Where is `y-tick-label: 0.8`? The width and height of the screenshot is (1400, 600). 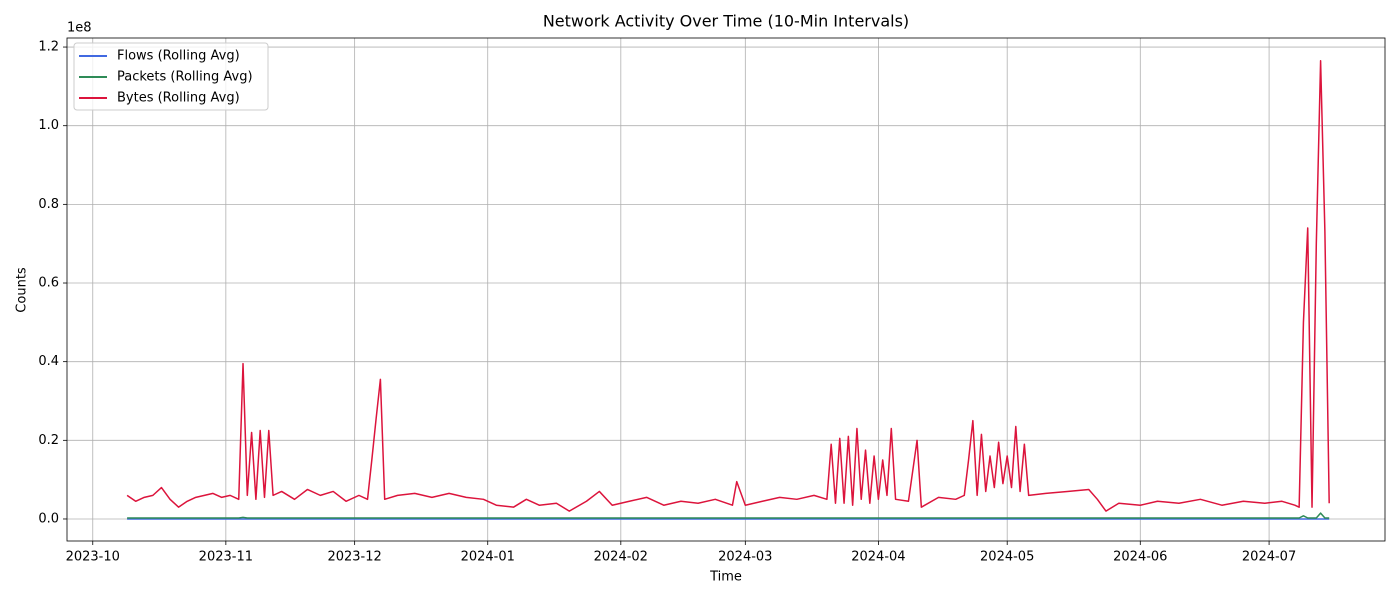 y-tick-label: 0.8 is located at coordinates (48, 204).